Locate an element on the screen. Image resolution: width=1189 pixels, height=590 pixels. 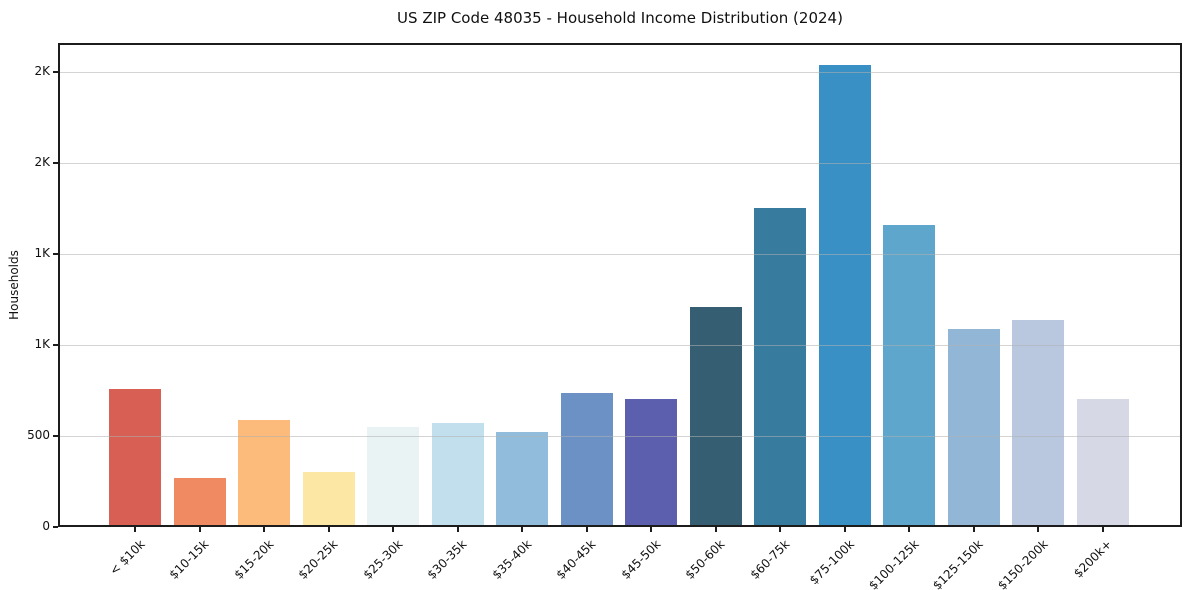
x-tick-label-1: $10-15k is located at coordinates (189, 559).